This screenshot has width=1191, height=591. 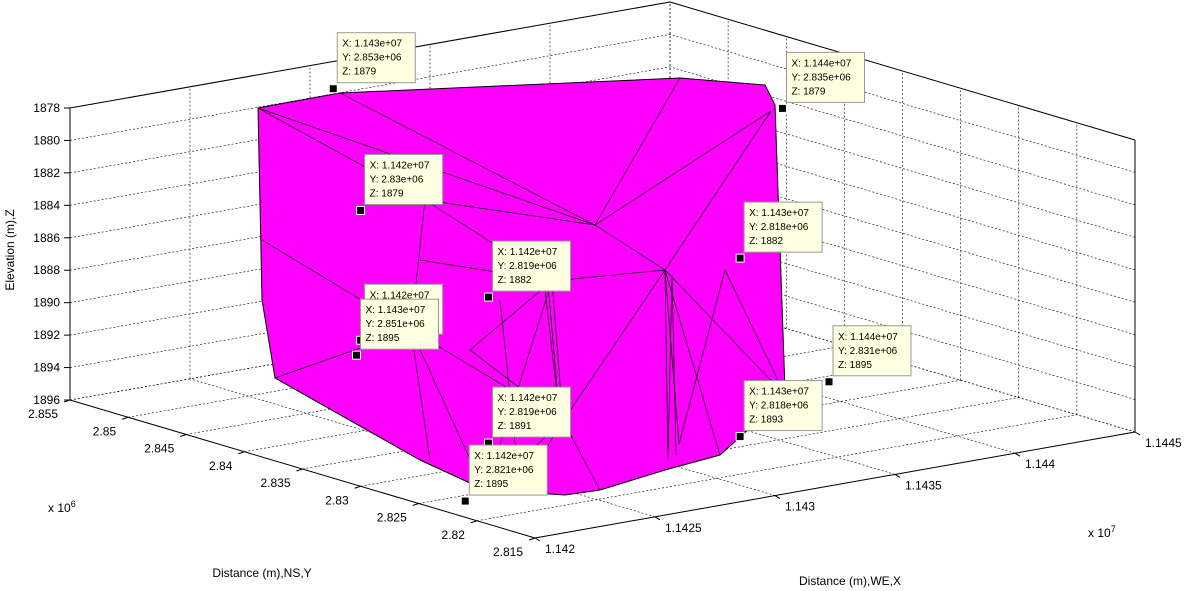 I want to click on datatip: X: 1.144e+07 Y: 2.831e+06 Z: 1895, so click(x=868, y=356).